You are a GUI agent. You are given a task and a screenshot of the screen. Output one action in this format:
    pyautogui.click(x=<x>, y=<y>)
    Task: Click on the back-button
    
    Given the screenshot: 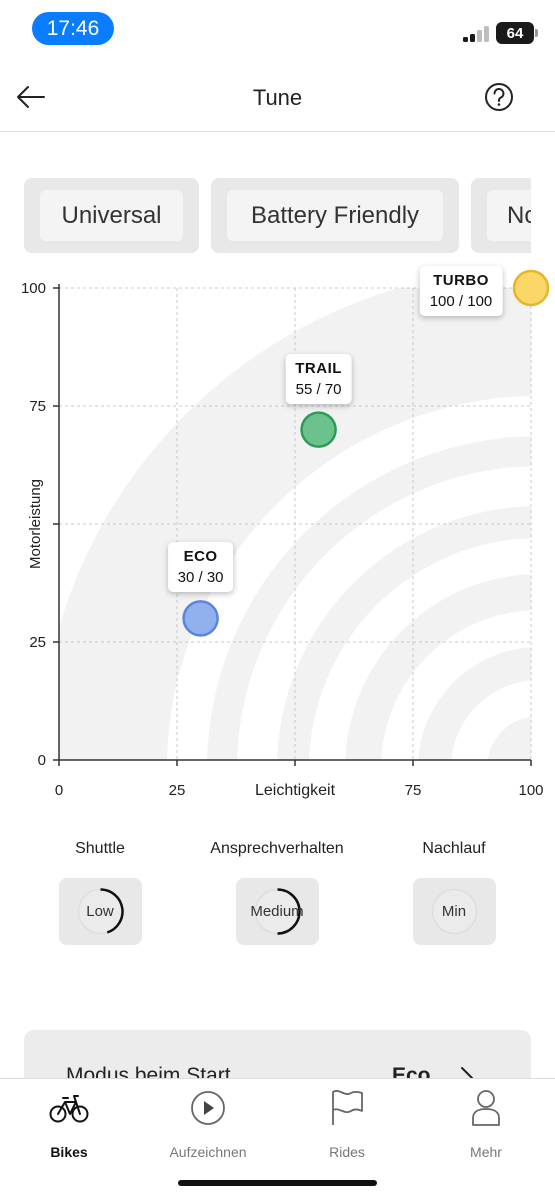 What is the action you would take?
    pyautogui.click(x=31, y=97)
    